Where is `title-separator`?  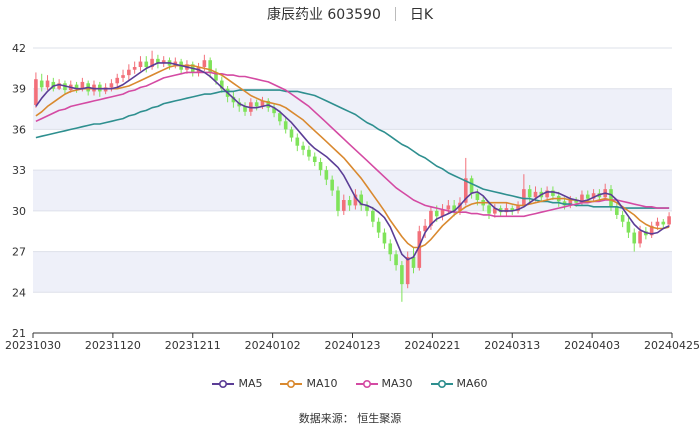
title-separator is located at coordinates (395, 14).